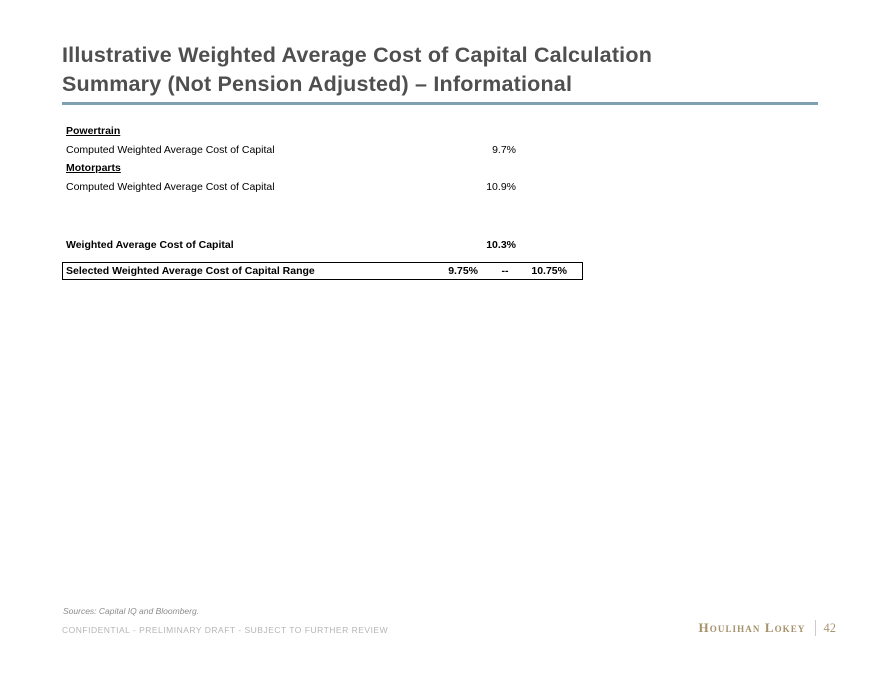 This screenshot has width=880, height=680. Describe the element at coordinates (322, 168) in the screenshot. I see `section-header-motorparts: Motorparts` at that location.